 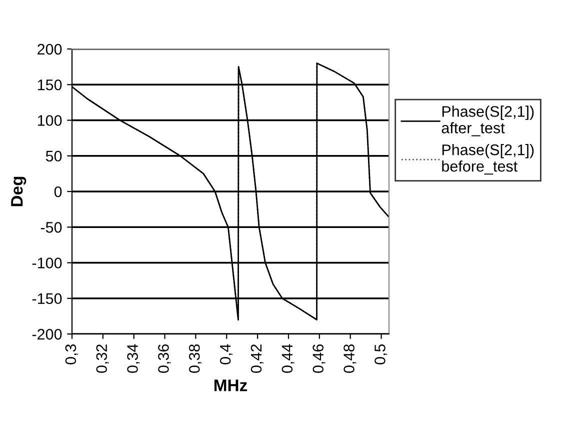 I want to click on y-tick-label: 200, so click(x=50, y=49).